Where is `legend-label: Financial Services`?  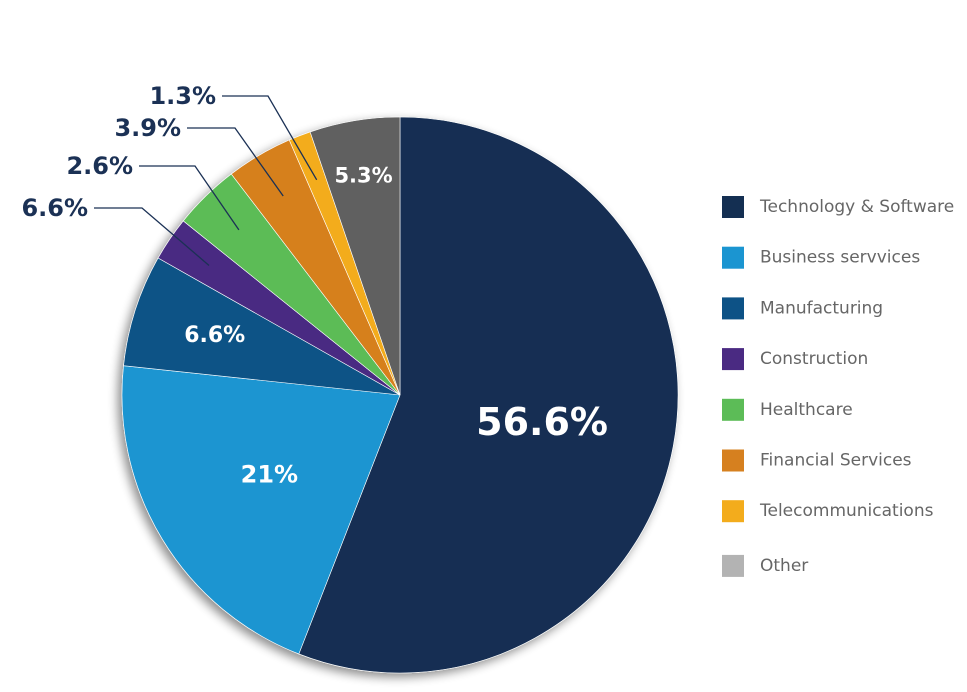
legend-label: Financial Services is located at coordinates (836, 461).